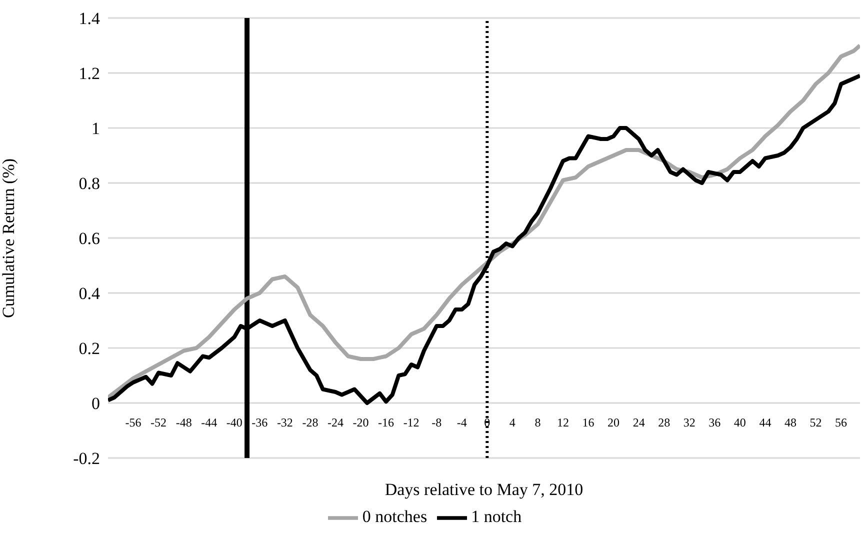  Describe the element at coordinates (790, 423) in the screenshot. I see `x-tick-label: 48` at that location.